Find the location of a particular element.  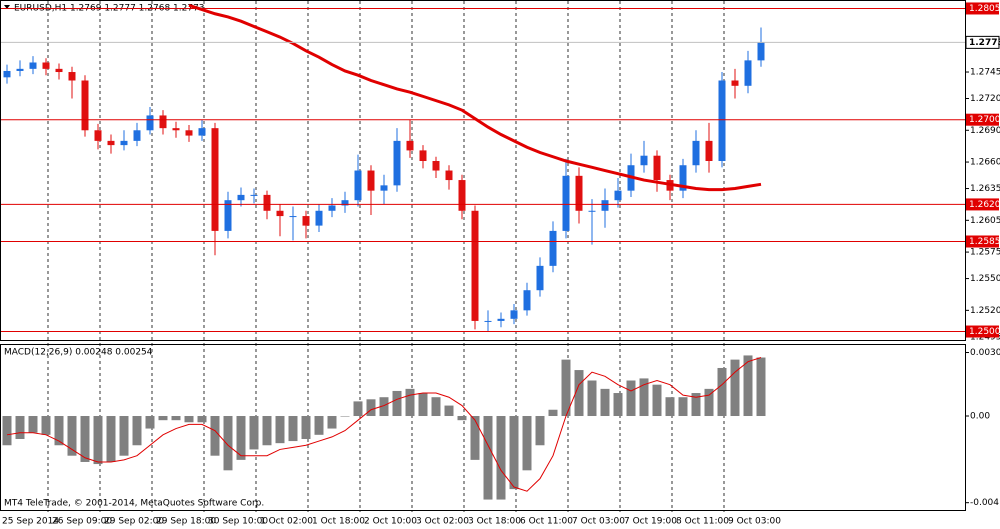

y-tick-label: 1.2605 is located at coordinates (985, 221).